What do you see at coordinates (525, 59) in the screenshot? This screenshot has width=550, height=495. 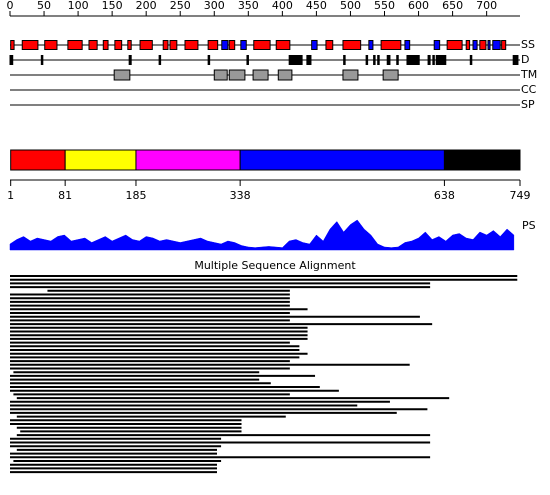 I see `track-label: D` at bounding box center [525, 59].